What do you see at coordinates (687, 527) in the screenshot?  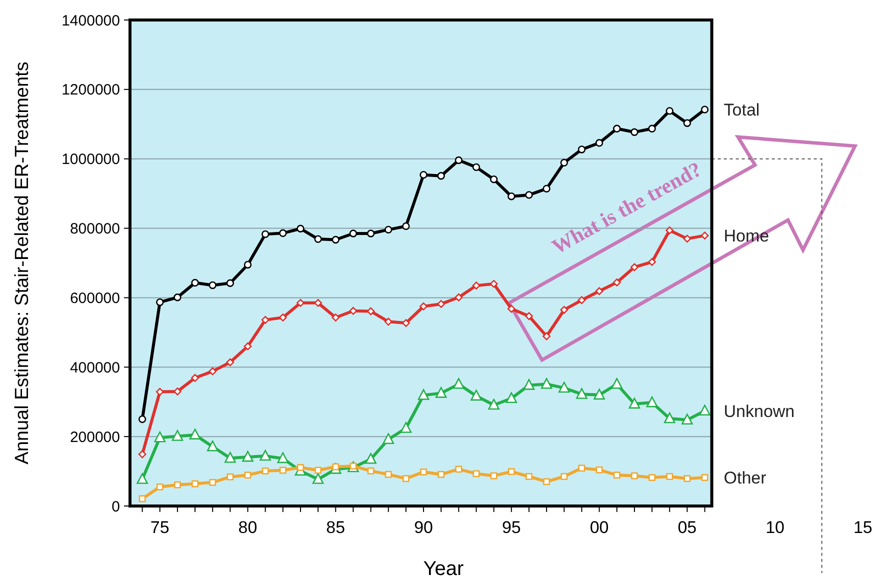 I see `x-tick-label: 05` at bounding box center [687, 527].